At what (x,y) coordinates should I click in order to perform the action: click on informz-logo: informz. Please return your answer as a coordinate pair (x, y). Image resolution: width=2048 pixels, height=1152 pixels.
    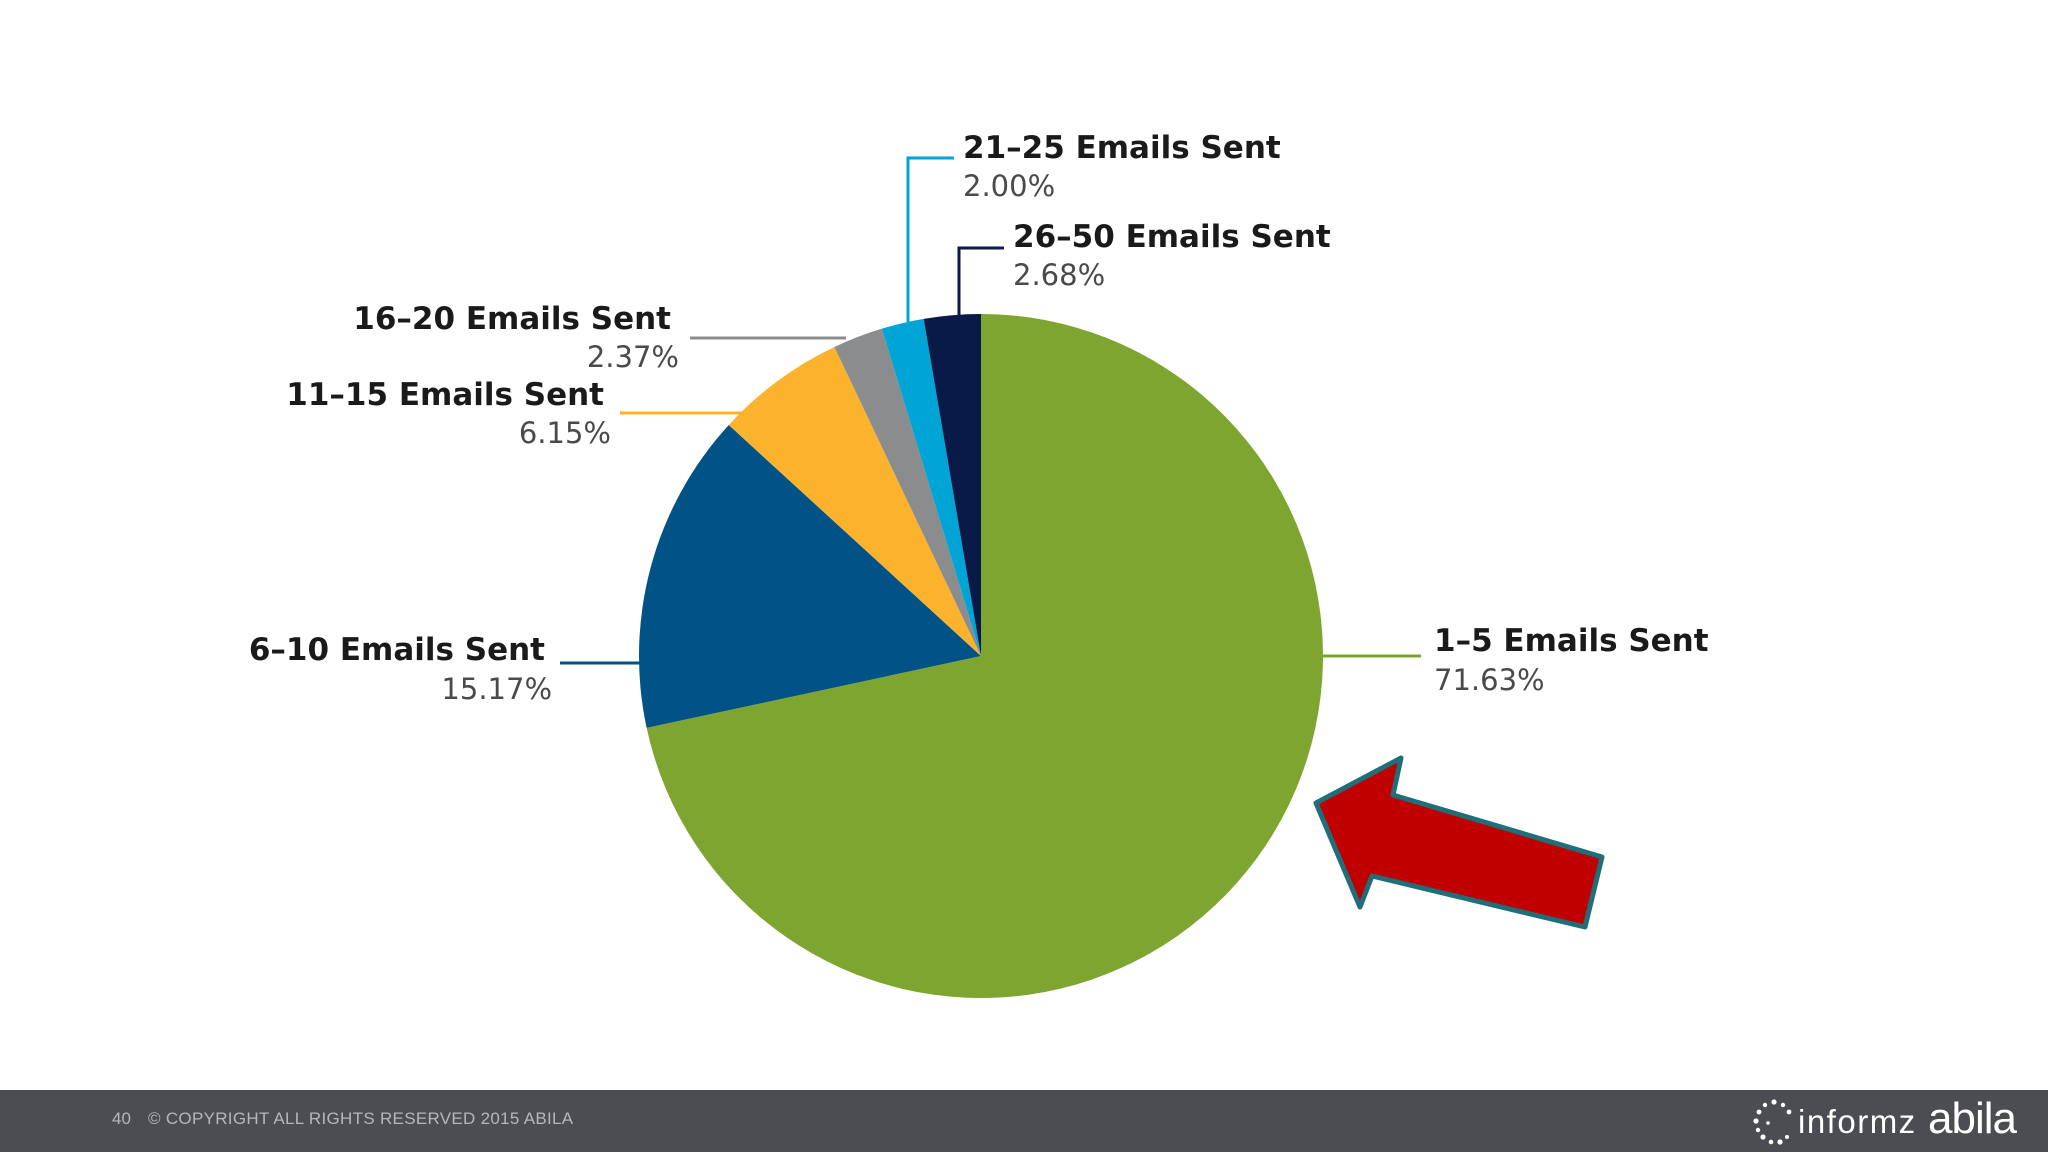
    Looking at the image, I should click on (1834, 1122).